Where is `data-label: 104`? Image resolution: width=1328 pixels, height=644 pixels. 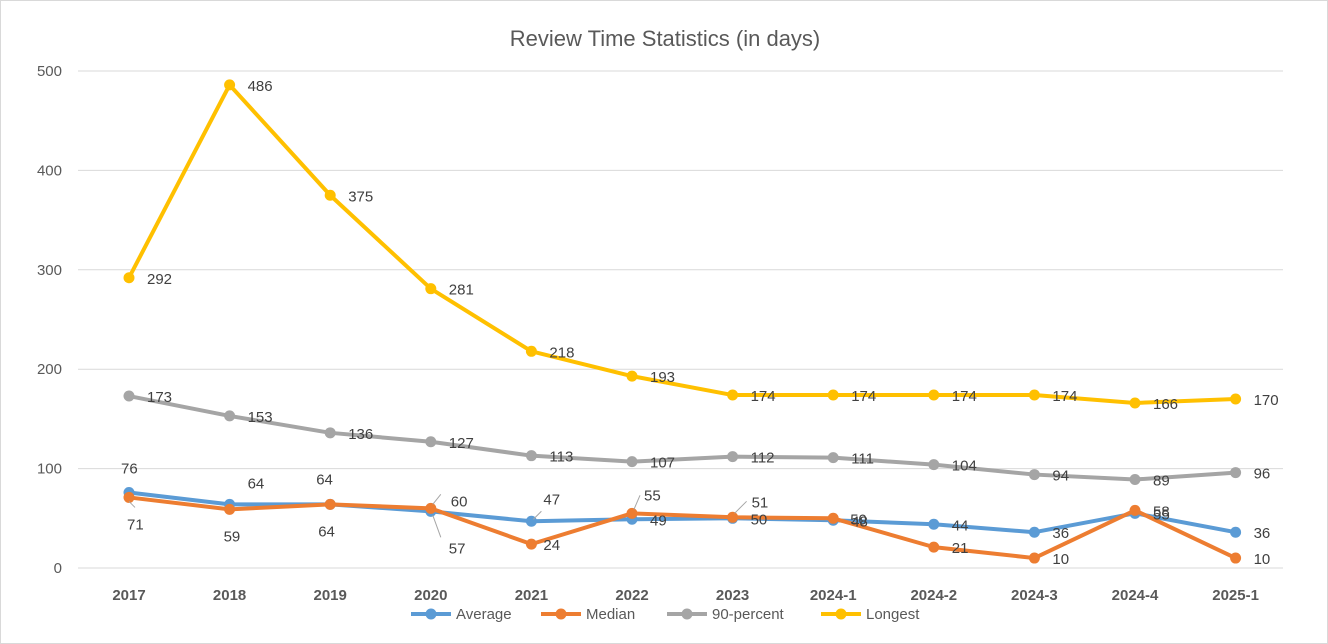 data-label: 104 is located at coordinates (964, 466).